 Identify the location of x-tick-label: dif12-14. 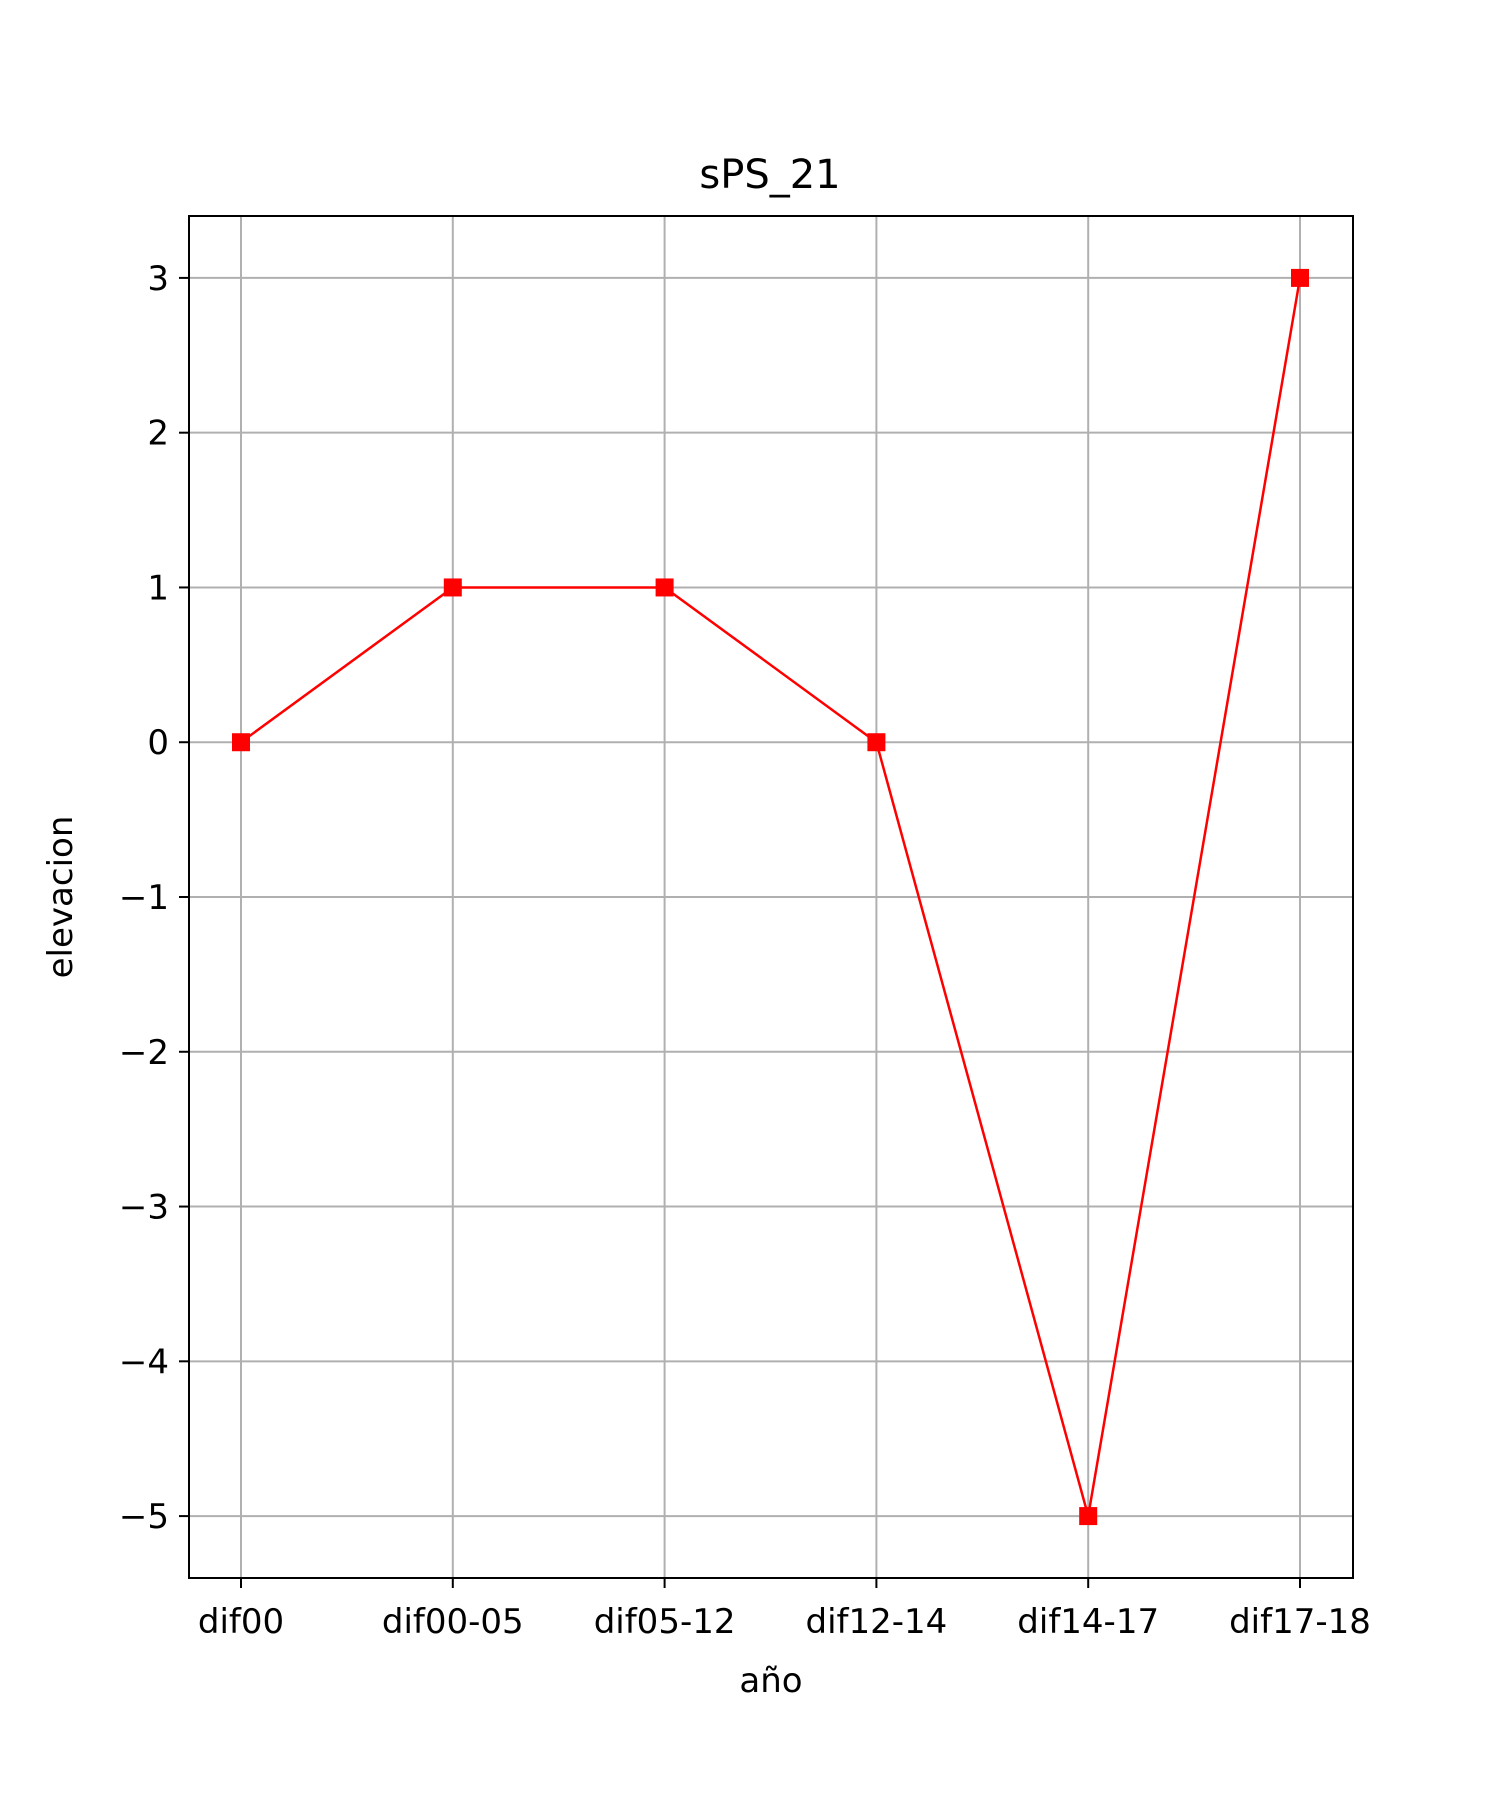
(877, 1622).